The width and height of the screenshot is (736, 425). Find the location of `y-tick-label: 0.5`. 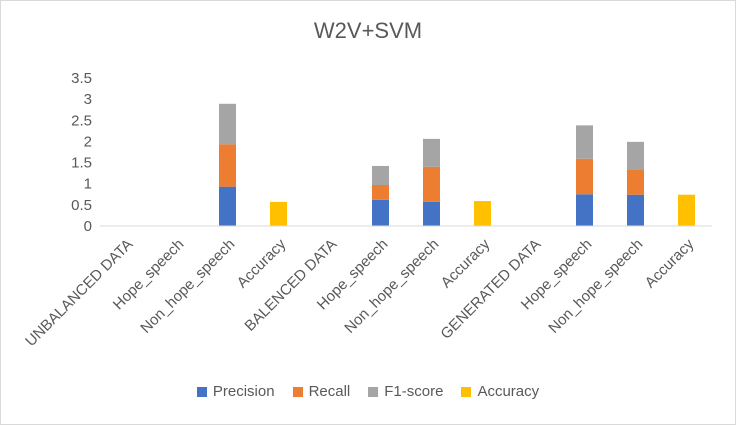

y-tick-label: 0.5 is located at coordinates (81, 205).